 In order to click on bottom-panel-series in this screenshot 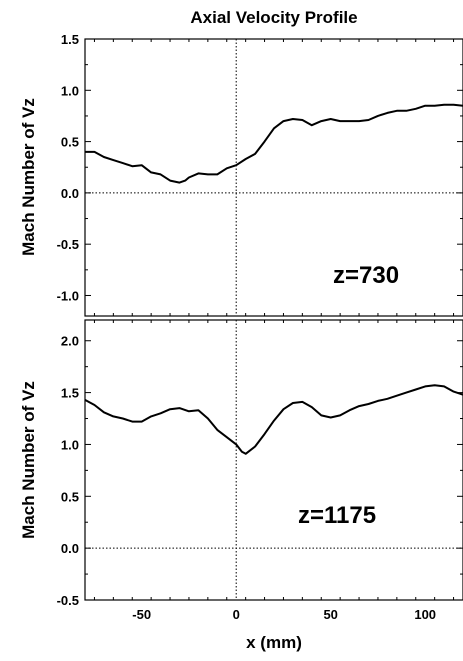, I will do `click(273, 419)`.